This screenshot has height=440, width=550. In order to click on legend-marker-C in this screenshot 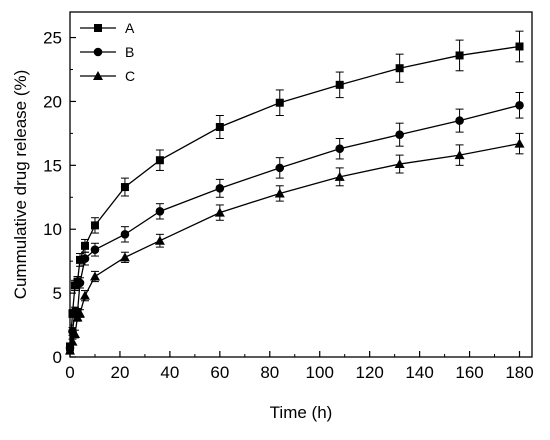, I will do `click(98, 75)`.